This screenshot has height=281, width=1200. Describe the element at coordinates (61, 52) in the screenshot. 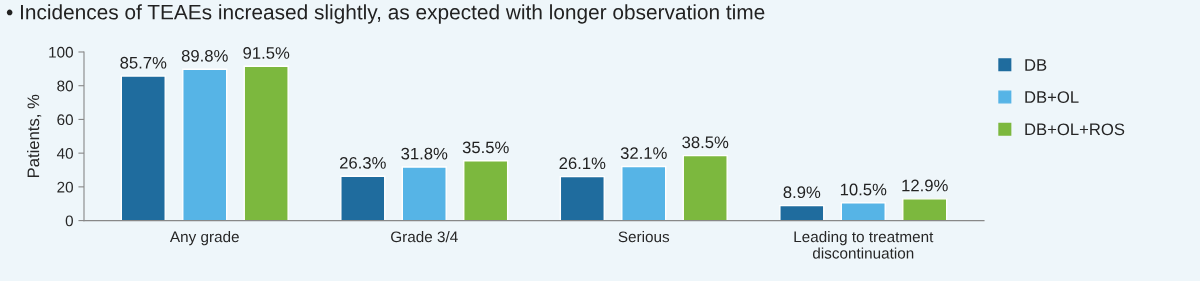

I see `y-tick-label: 100` at that location.